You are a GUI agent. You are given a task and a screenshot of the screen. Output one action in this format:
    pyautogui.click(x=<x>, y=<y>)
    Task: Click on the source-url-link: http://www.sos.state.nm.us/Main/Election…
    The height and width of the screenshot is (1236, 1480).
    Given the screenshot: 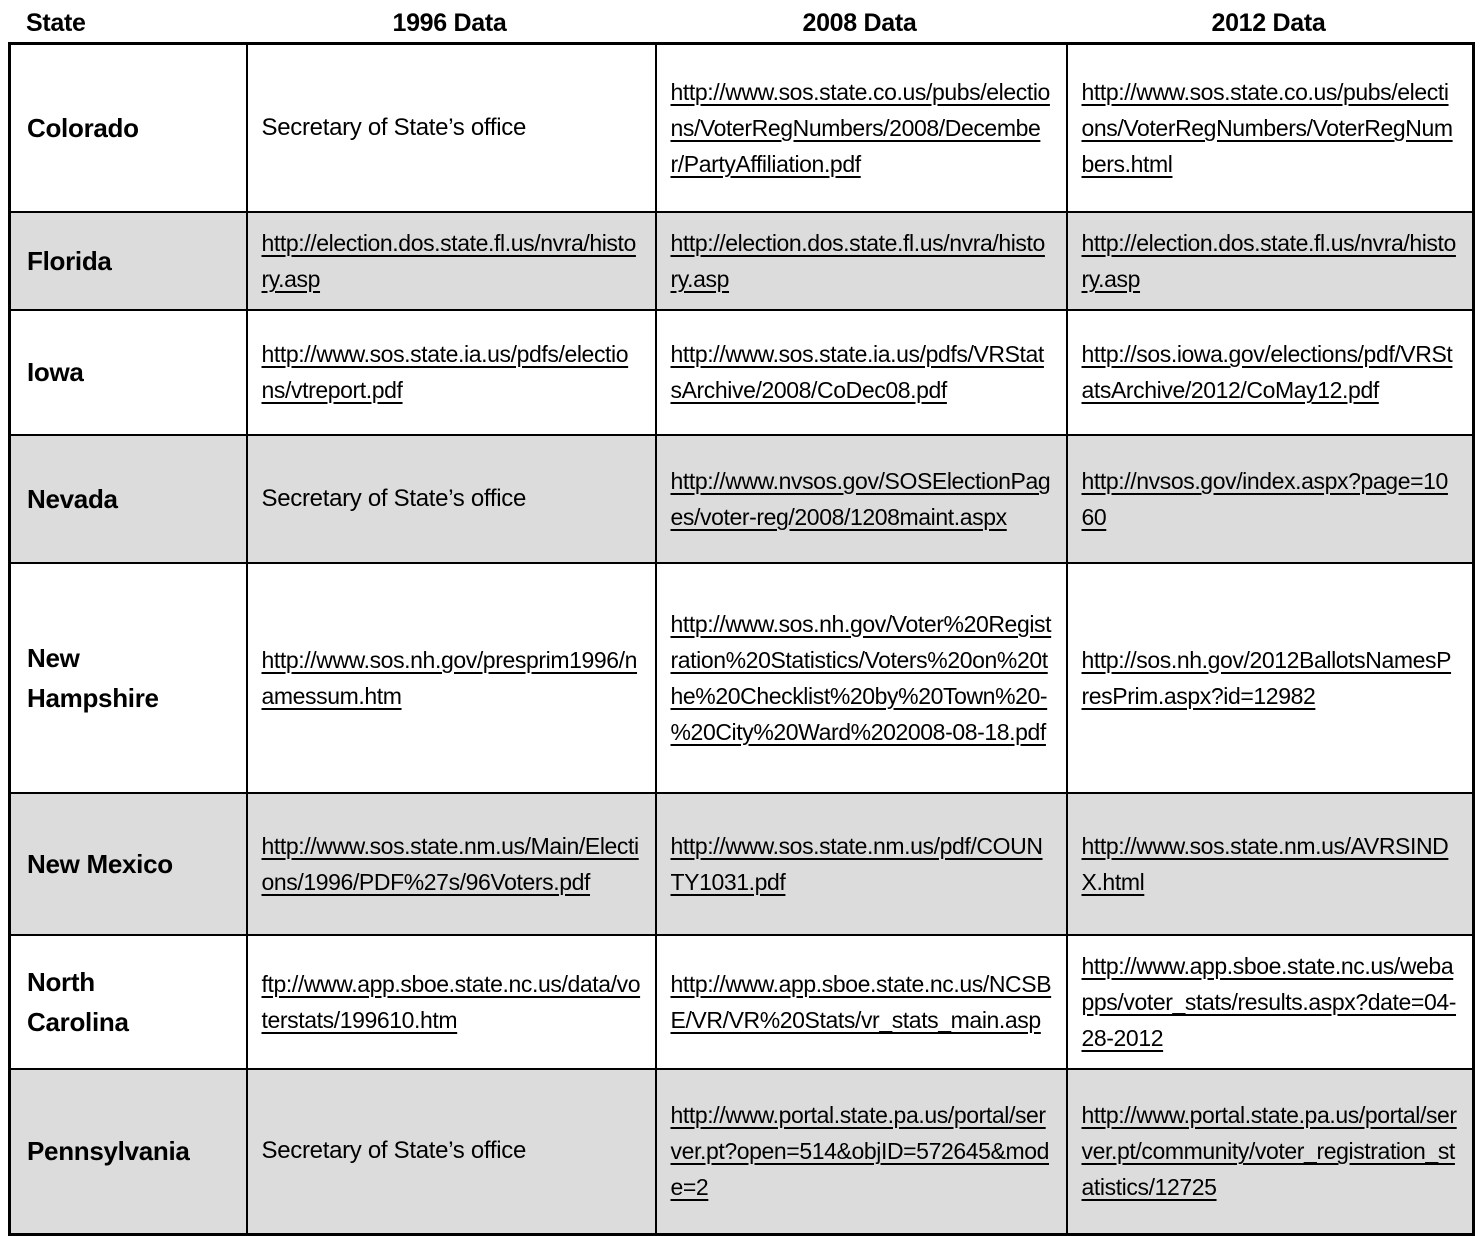 What is the action you would take?
    pyautogui.click(x=450, y=863)
    